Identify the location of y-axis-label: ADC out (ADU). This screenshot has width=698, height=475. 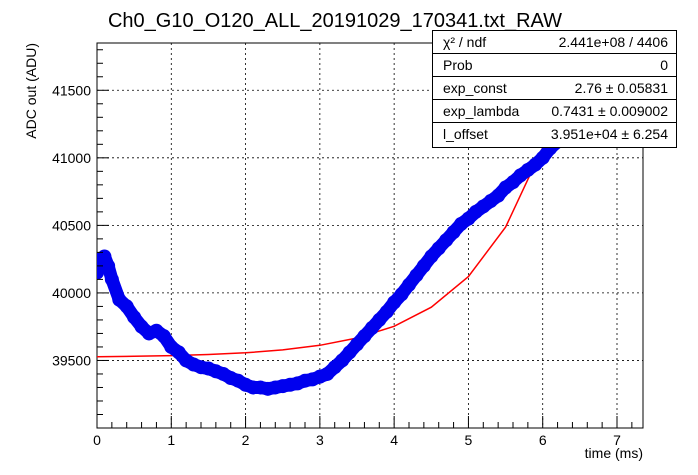
(31, 91).